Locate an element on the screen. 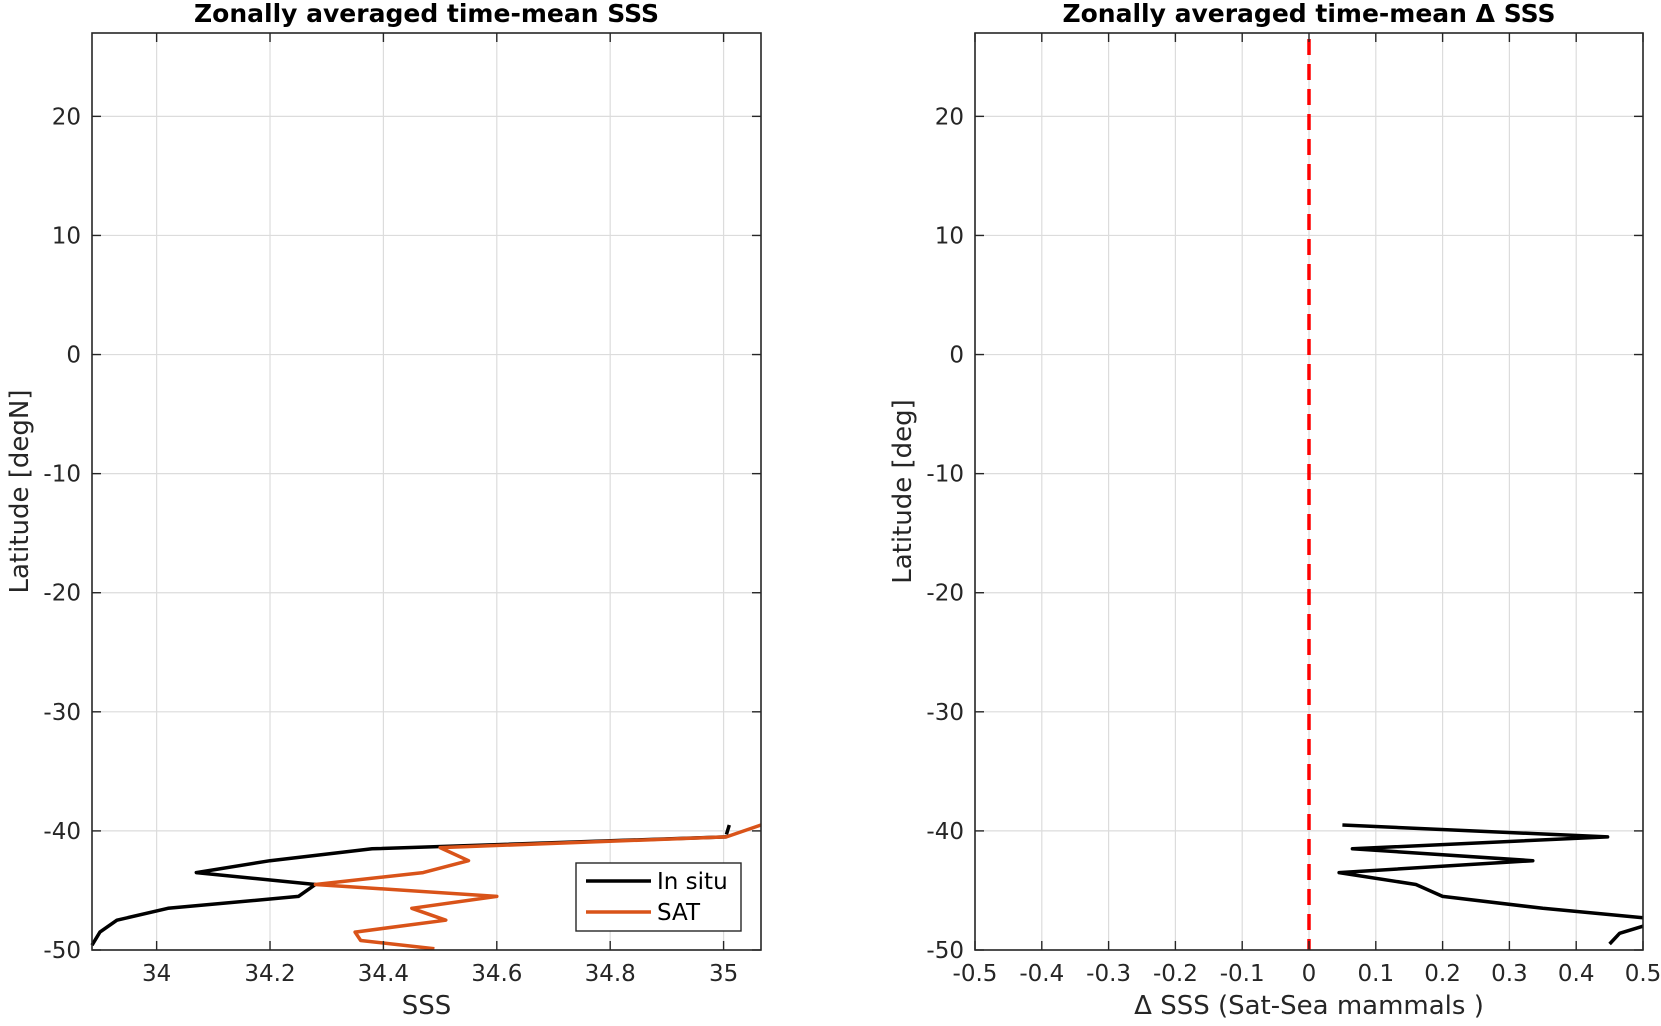 This screenshot has width=1661, height=1026. x-axis-label: Δ SSS (Sat-Sea mammals ) is located at coordinates (1309, 1006).